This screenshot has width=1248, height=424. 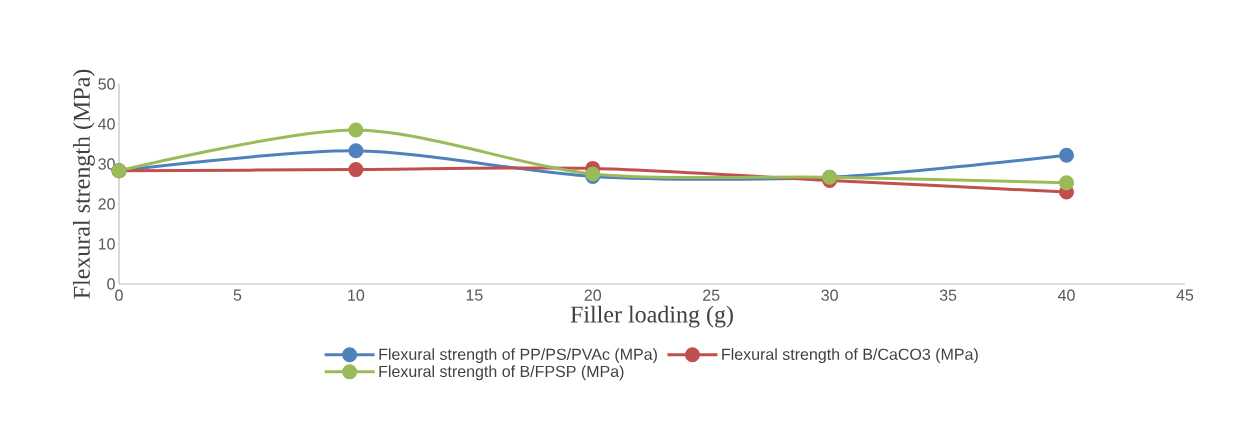 I want to click on x-axis-title: Filler loading (g), so click(x=651, y=316).